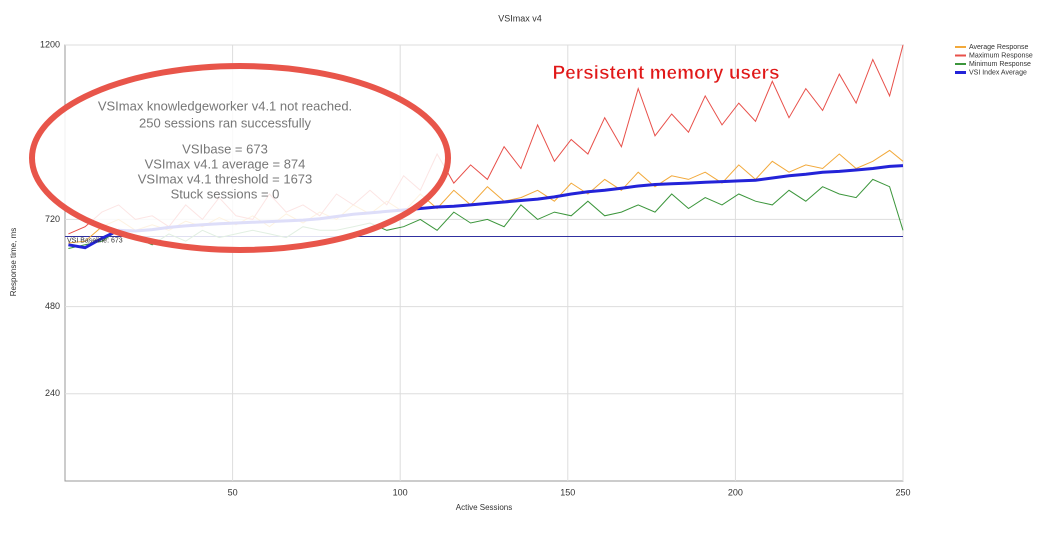 The image size is (1042, 542). I want to click on x-tick-label: 150, so click(567, 492).